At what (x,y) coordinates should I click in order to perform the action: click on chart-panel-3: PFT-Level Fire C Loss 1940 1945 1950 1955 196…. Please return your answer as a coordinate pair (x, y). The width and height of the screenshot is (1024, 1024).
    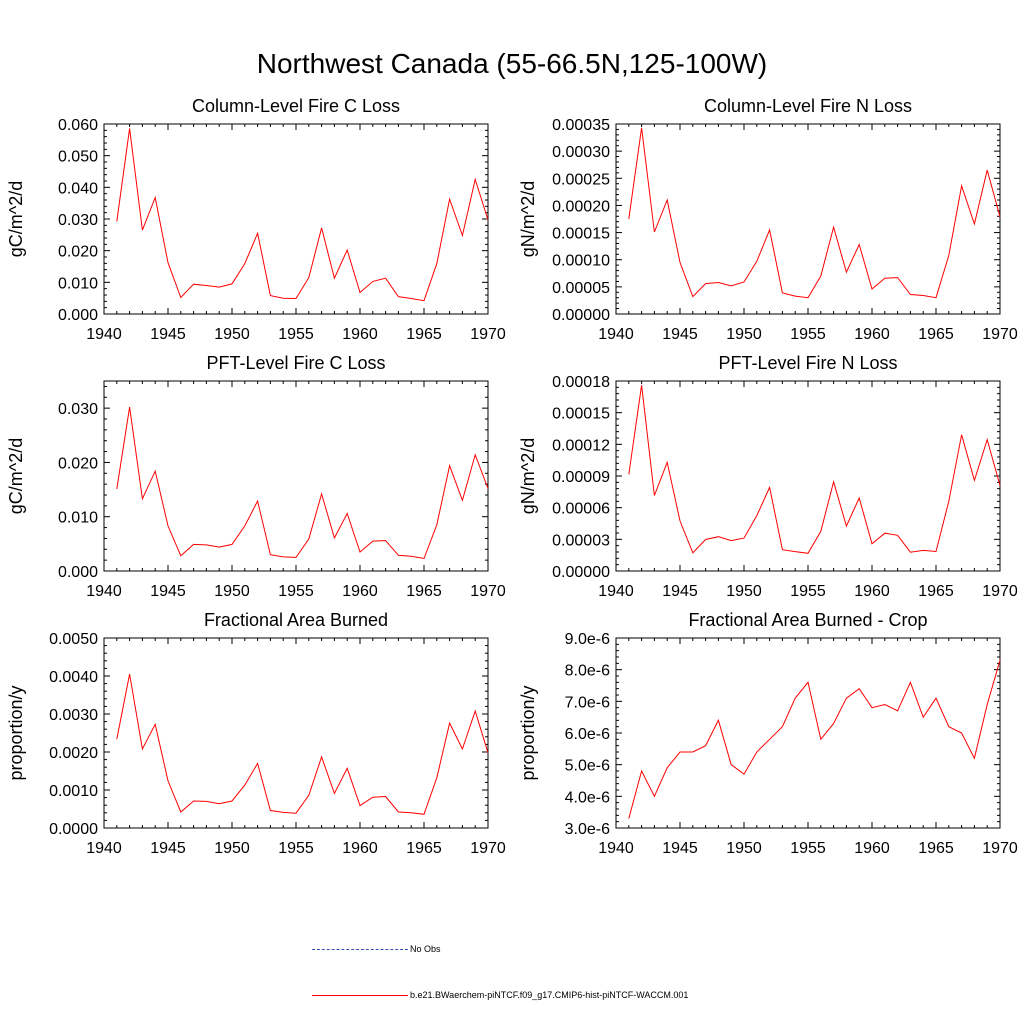
    Looking at the image, I should click on (256, 476).